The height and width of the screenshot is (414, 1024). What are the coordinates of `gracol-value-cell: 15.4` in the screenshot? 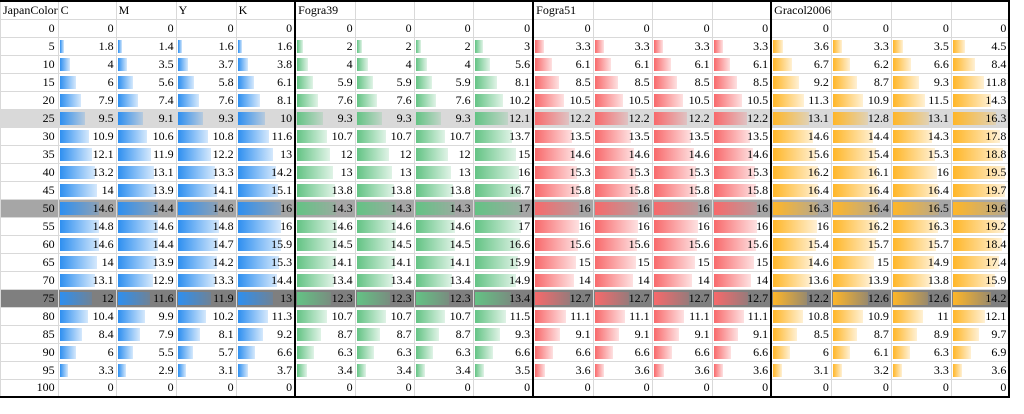 It's located at (801, 244).